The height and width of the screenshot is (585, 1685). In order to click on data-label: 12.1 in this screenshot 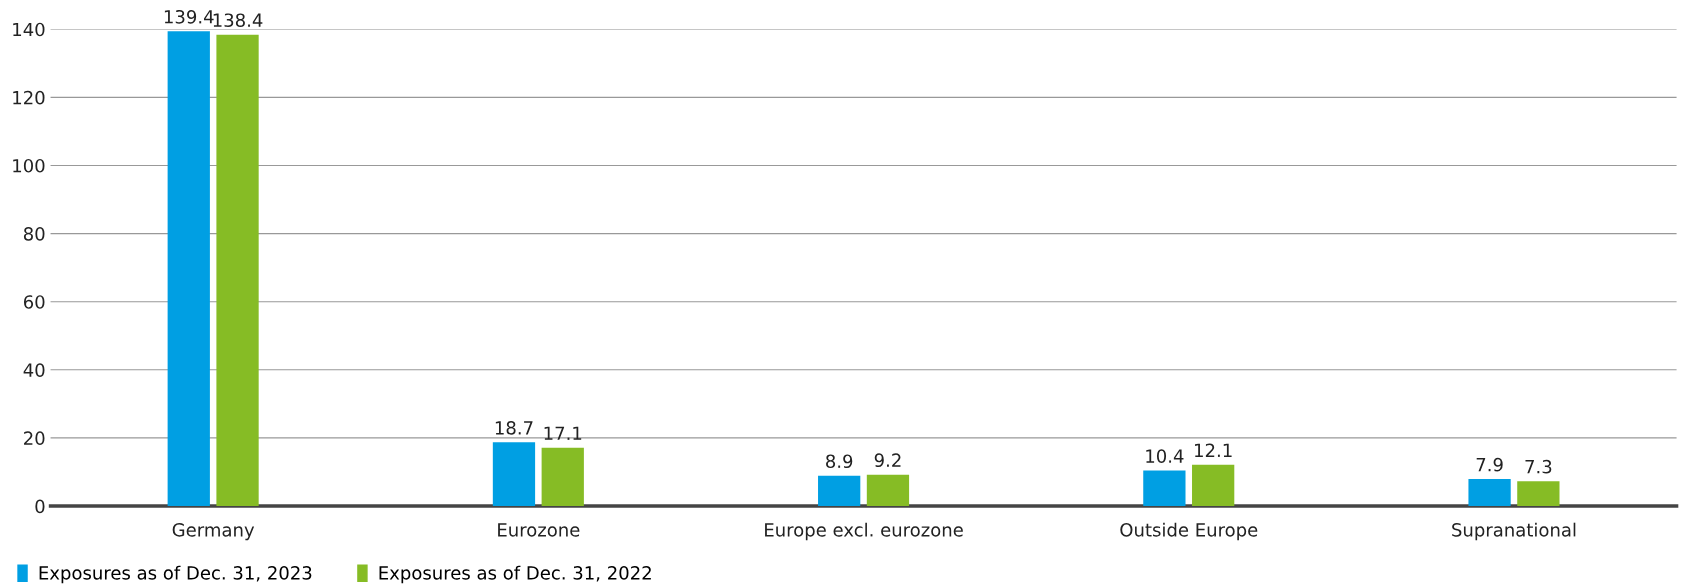, I will do `click(1213, 450)`.